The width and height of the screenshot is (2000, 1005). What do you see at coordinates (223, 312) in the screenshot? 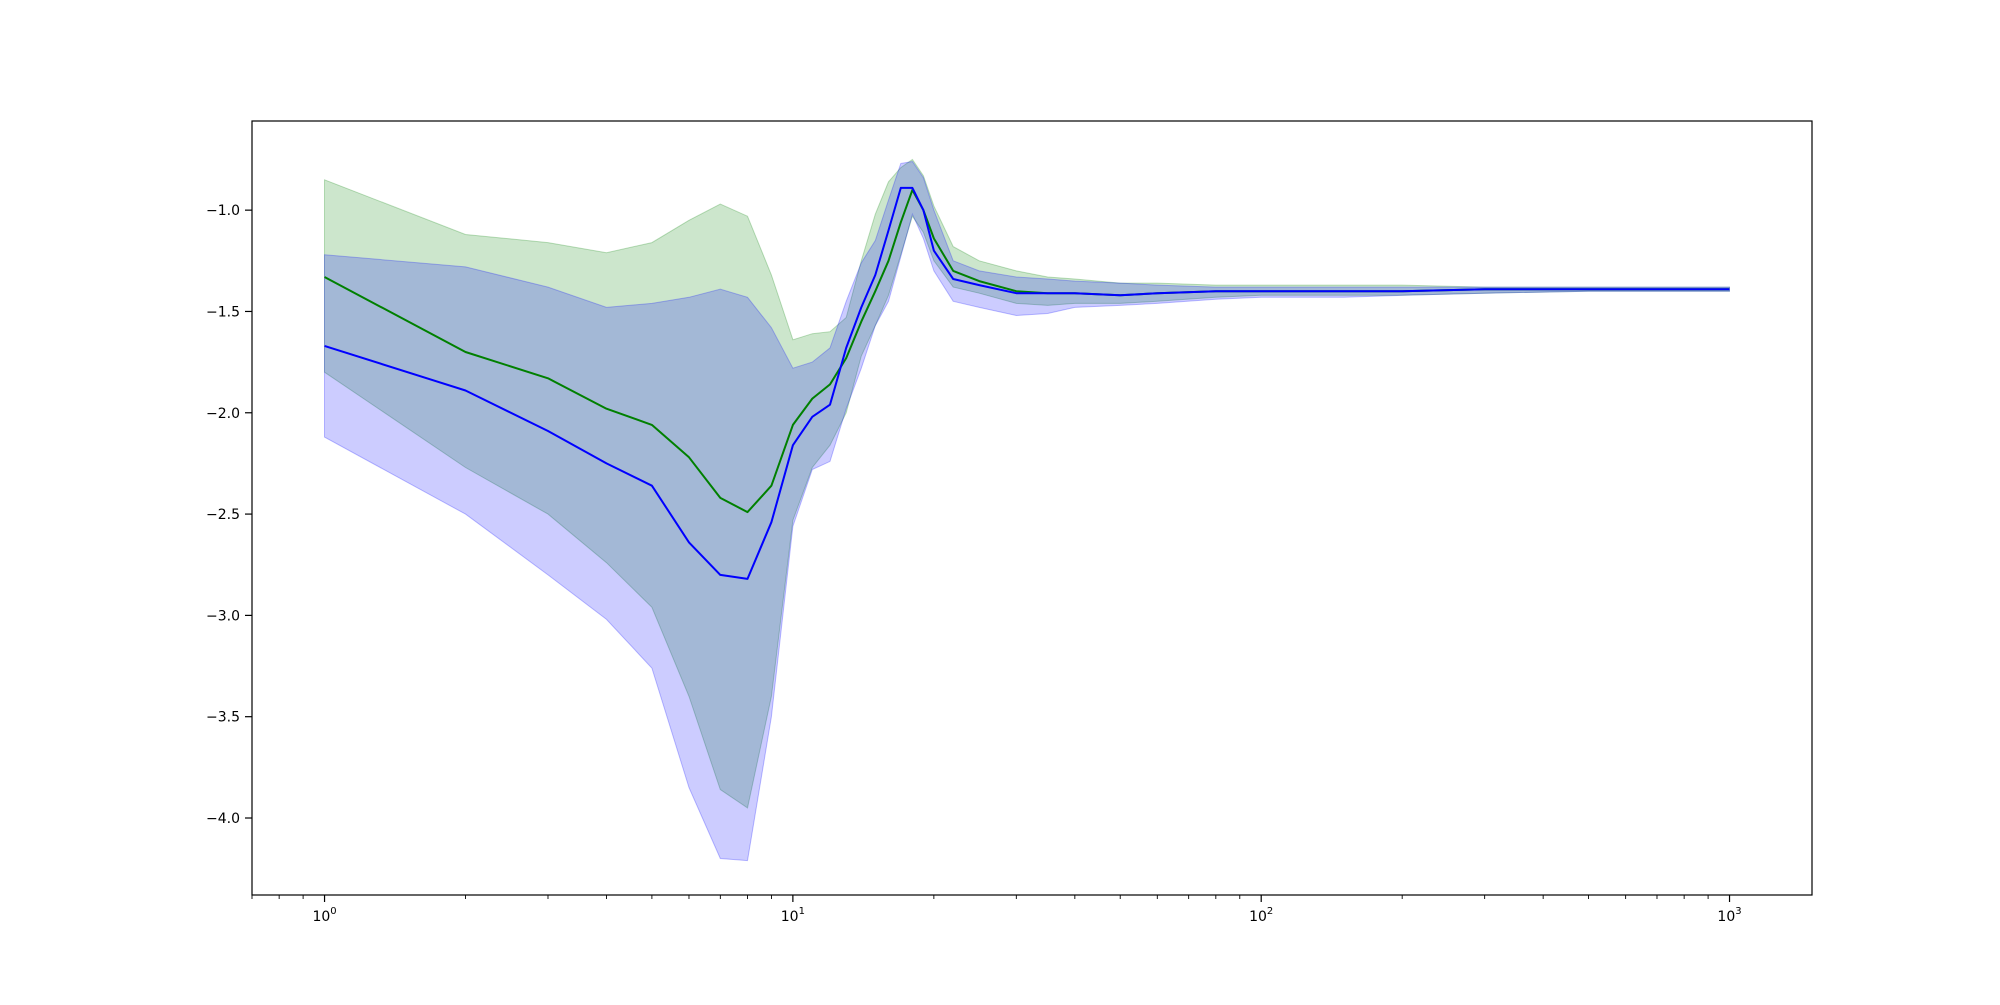
I see `y-tick-label: −1.5` at bounding box center [223, 312].